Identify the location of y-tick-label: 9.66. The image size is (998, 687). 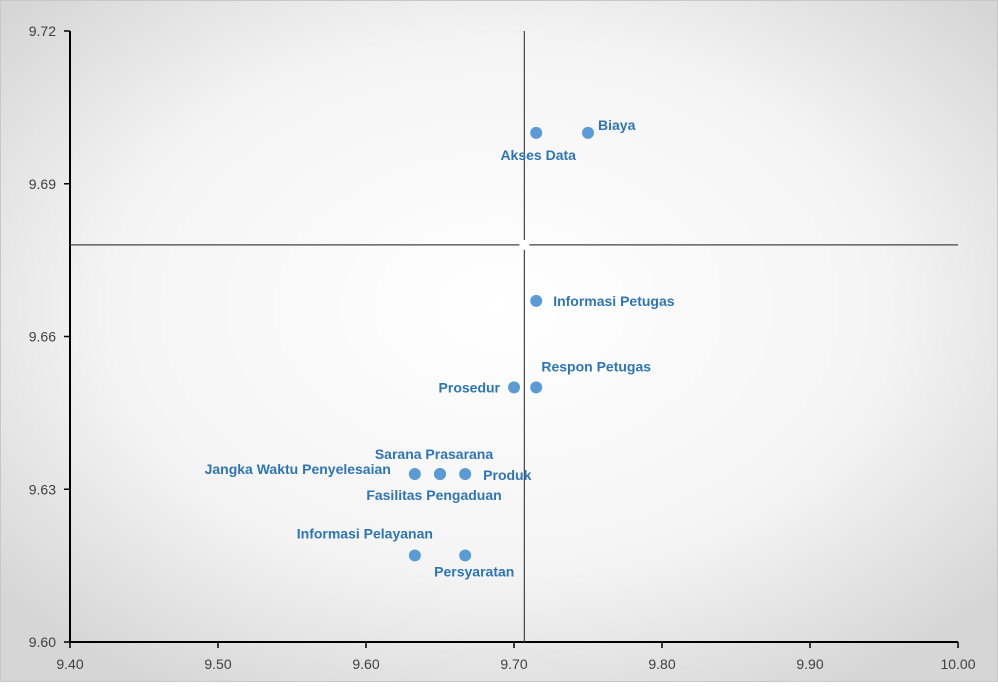
(42, 337).